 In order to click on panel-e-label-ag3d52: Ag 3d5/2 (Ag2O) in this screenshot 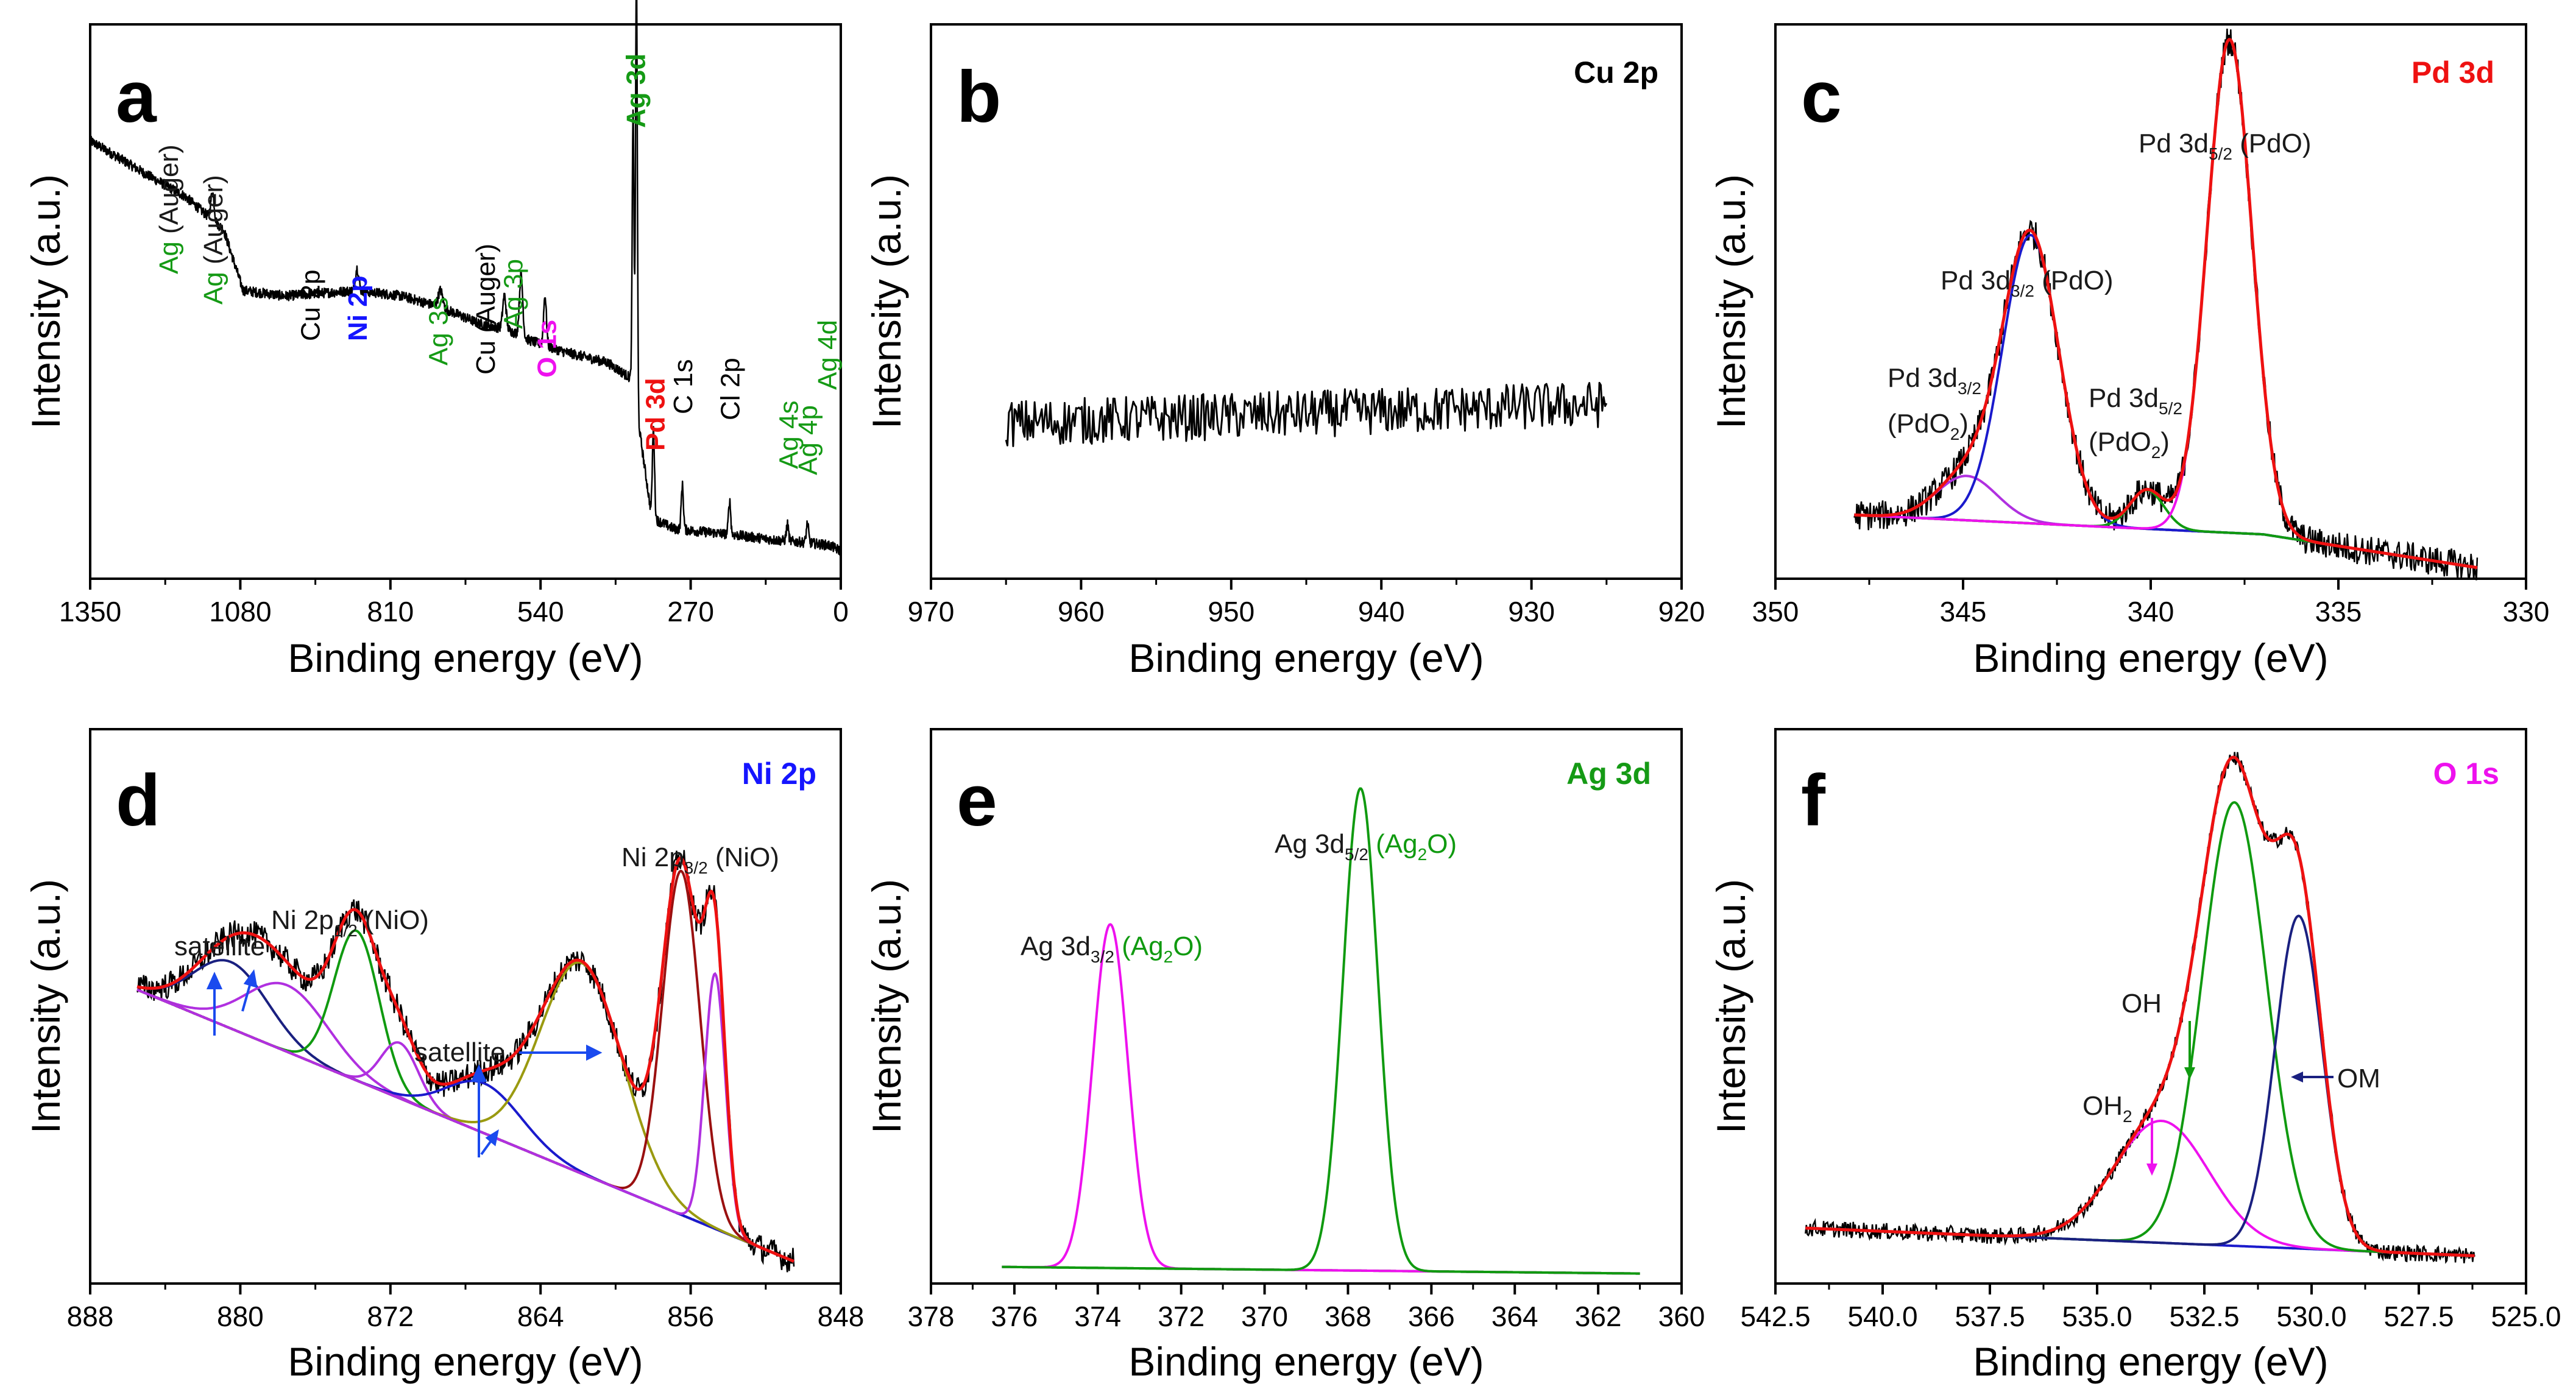, I will do `click(1366, 846)`.